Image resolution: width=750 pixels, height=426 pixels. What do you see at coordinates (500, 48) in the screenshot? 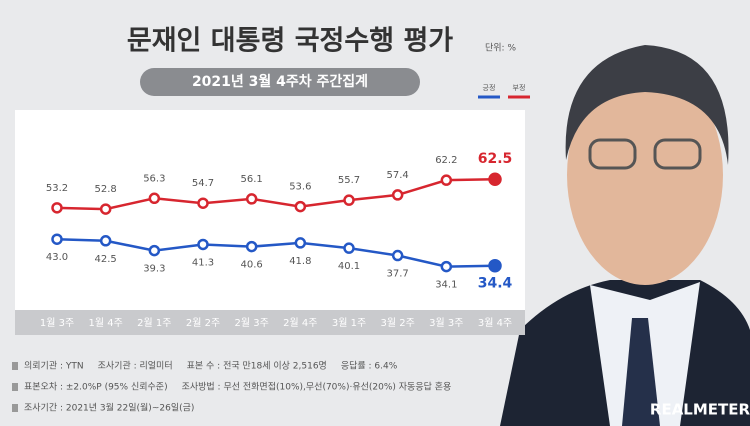
I see `unit: 단위: %` at bounding box center [500, 48].